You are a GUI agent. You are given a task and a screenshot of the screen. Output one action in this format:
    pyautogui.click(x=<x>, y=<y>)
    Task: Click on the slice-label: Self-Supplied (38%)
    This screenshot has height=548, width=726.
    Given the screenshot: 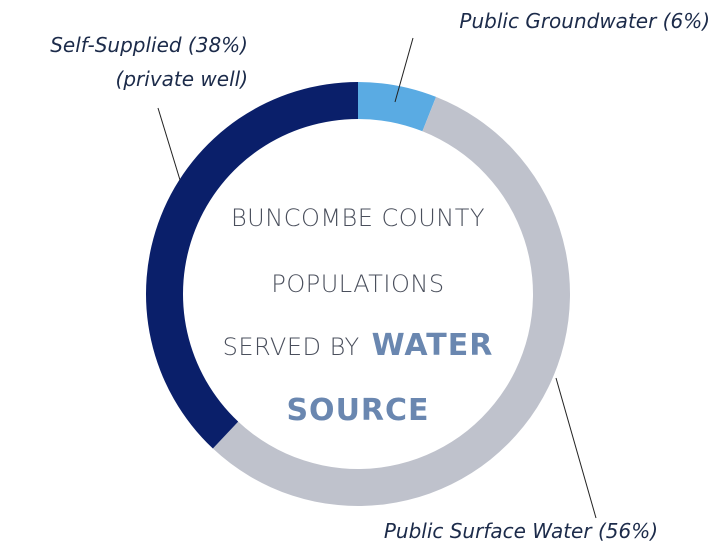 What is the action you would take?
    pyautogui.click(x=149, y=45)
    